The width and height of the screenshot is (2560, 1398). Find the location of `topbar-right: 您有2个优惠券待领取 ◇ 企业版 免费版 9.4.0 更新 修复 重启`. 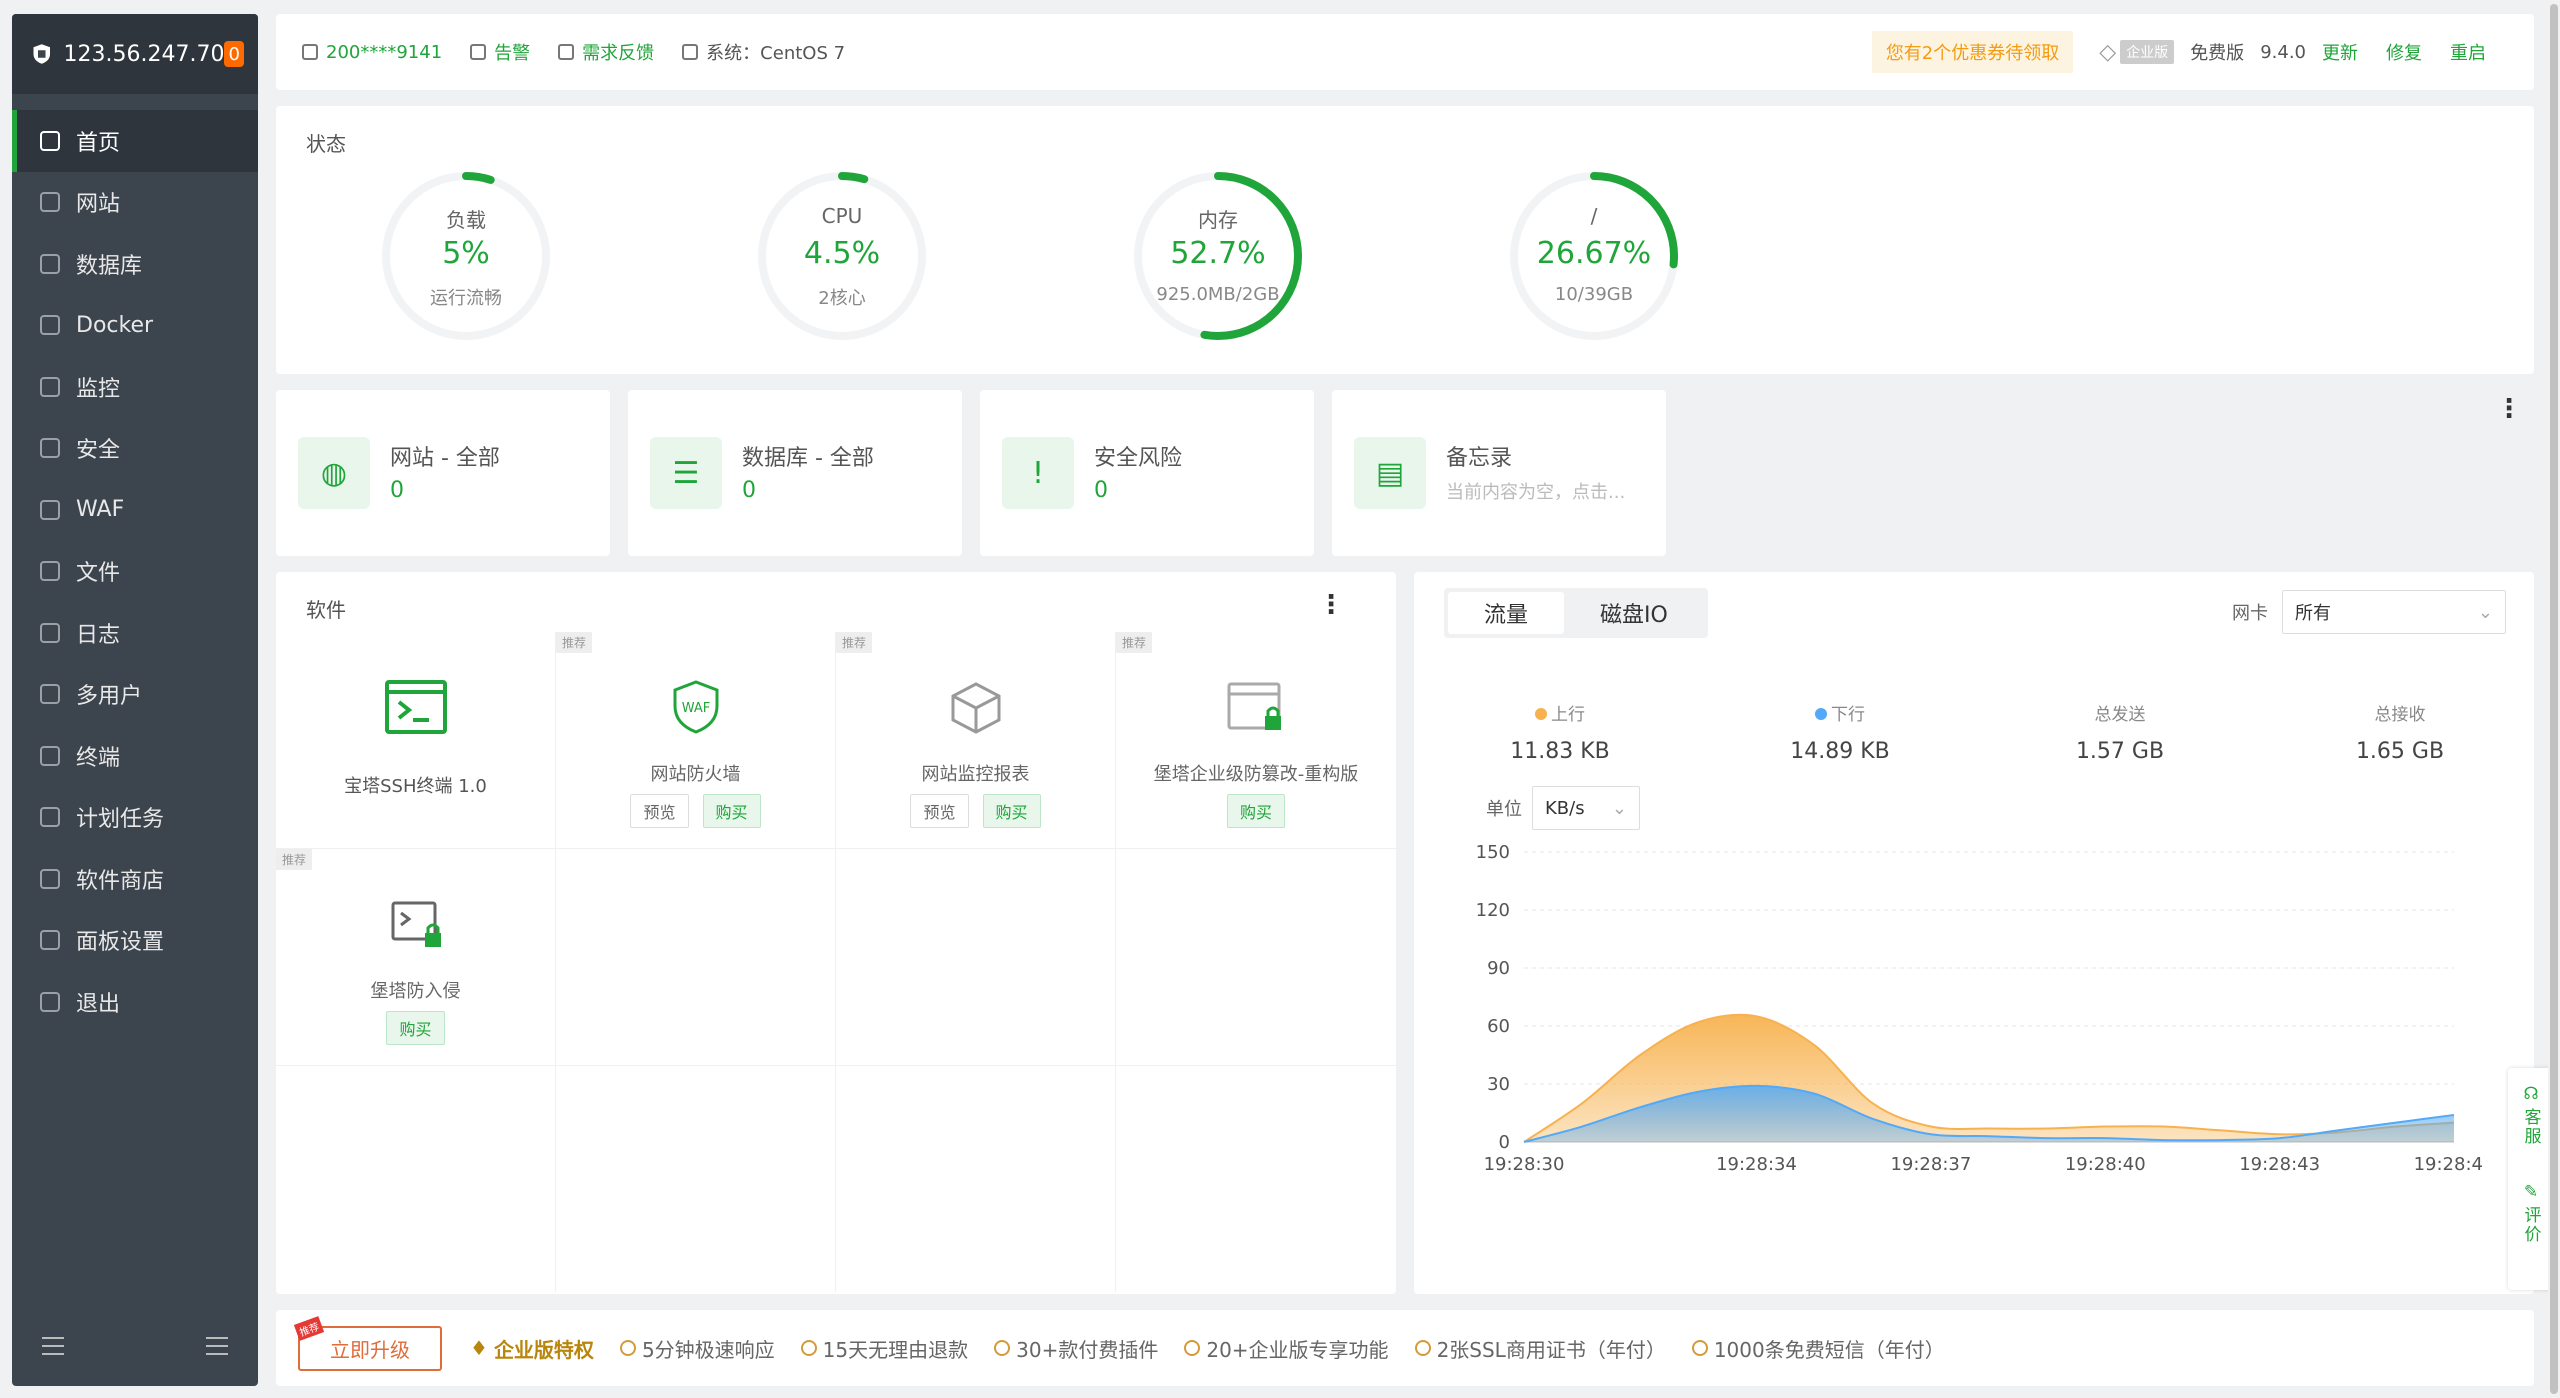

topbar-right: 您有2个优惠券待领取 ◇ 企业版 免费版 9.4.0 更新 修复 重启 is located at coordinates (2192, 52).